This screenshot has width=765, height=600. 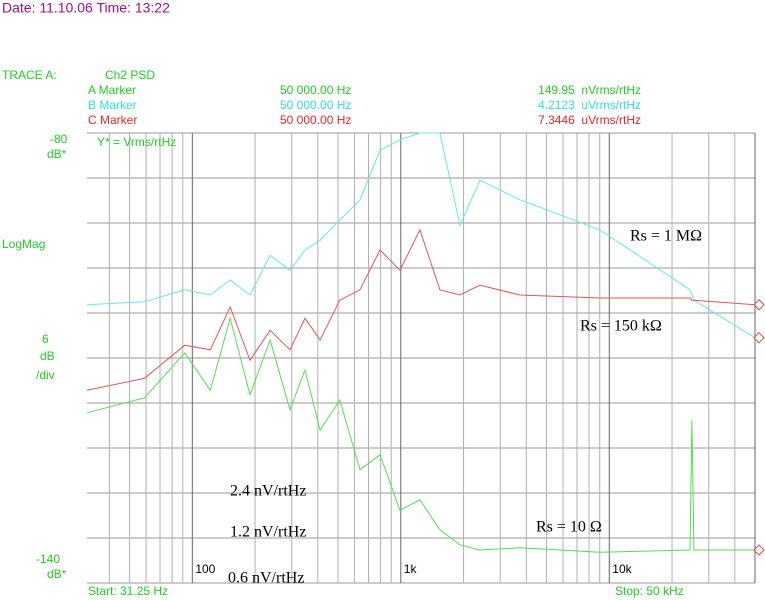 What do you see at coordinates (112, 105) in the screenshot?
I see `marker-name: B Marker` at bounding box center [112, 105].